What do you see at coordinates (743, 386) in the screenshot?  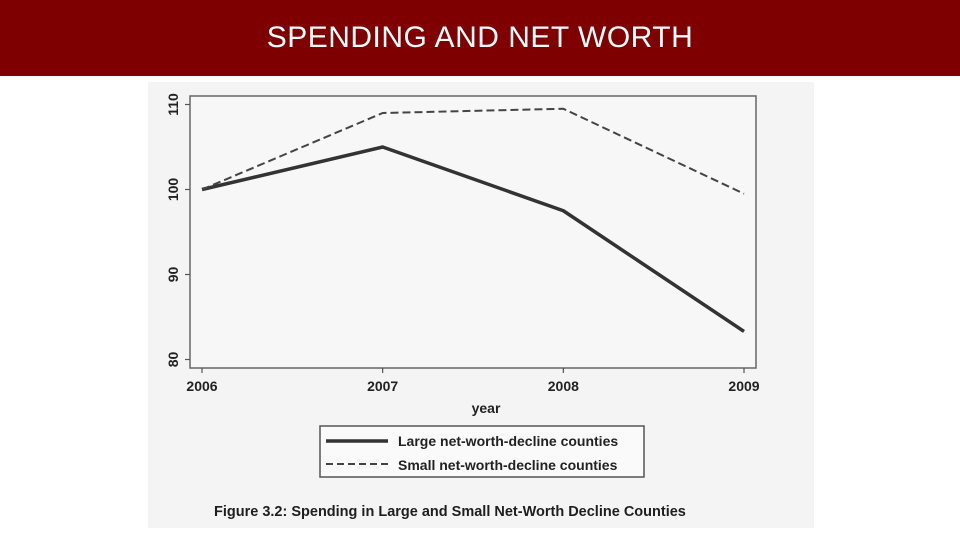 I see `x-tick-label: 2009` at bounding box center [743, 386].